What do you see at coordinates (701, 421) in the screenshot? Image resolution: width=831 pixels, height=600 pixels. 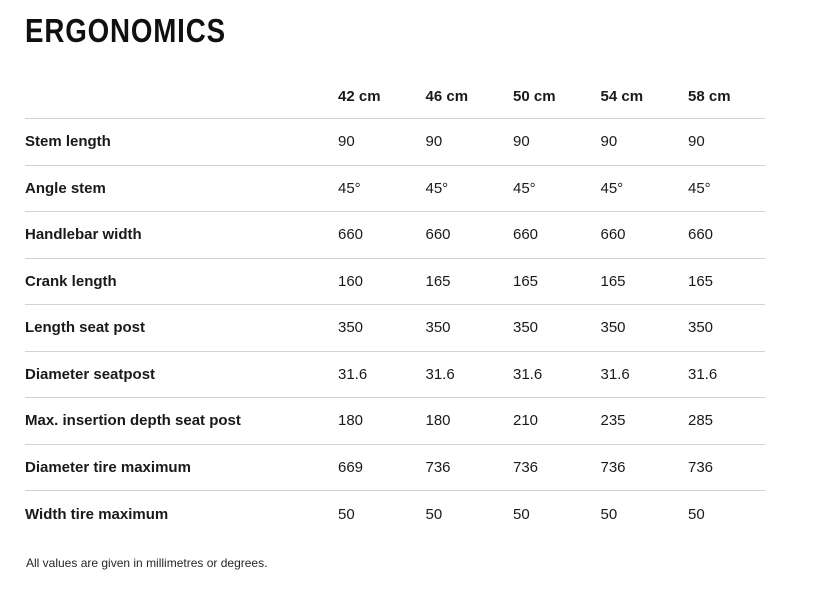 I see `cell-value: 285` at bounding box center [701, 421].